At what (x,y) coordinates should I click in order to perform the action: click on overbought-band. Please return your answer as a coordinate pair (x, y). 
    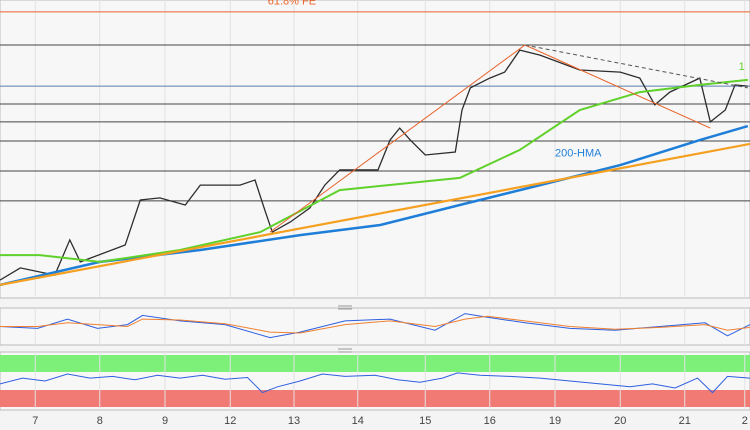
    Looking at the image, I should click on (375, 363).